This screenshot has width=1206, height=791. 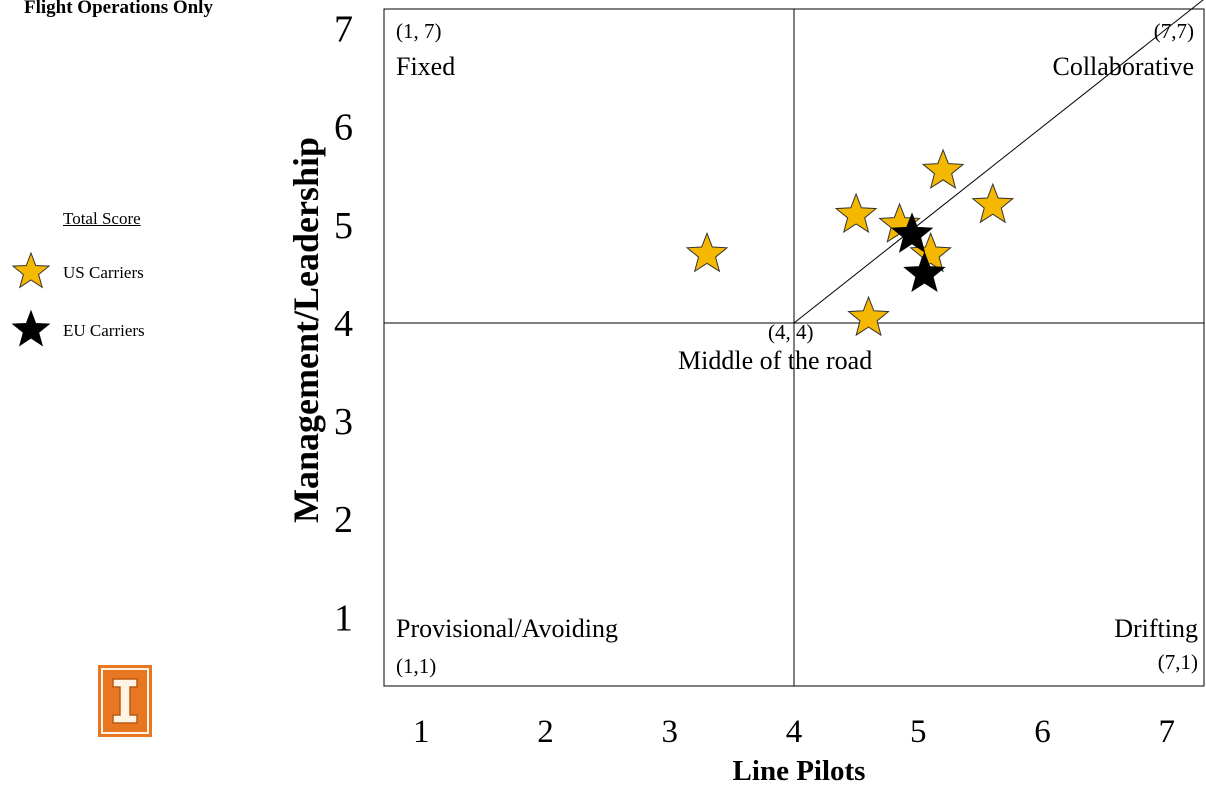 What do you see at coordinates (775, 360) in the screenshot?
I see `quadrant-label-center: Middle of the road` at bounding box center [775, 360].